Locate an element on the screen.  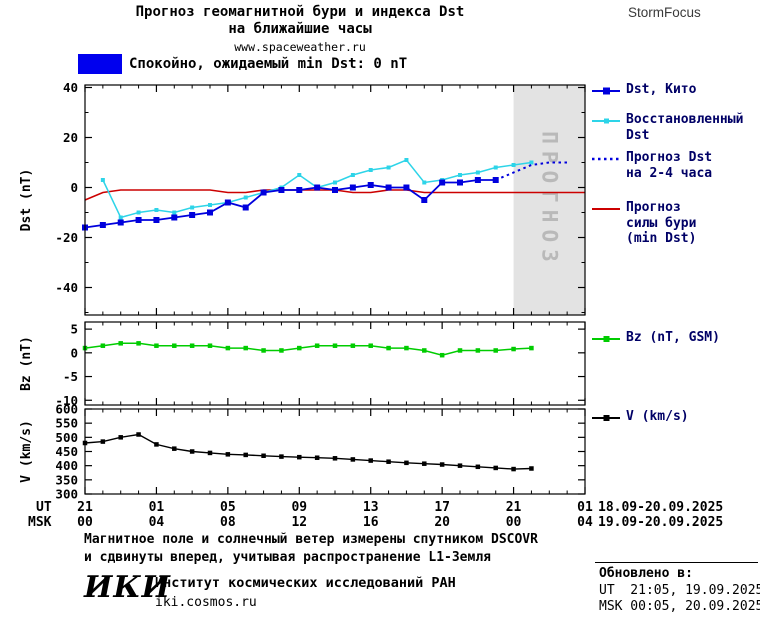
svg-text: 600 is located at coordinates (66, 409).